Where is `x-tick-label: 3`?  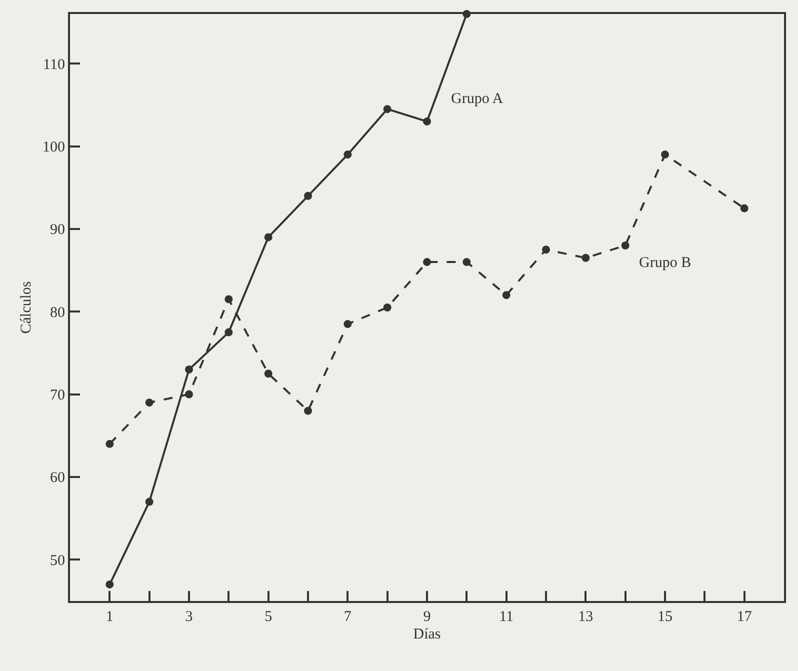
x-tick-label: 3 is located at coordinates (189, 617).